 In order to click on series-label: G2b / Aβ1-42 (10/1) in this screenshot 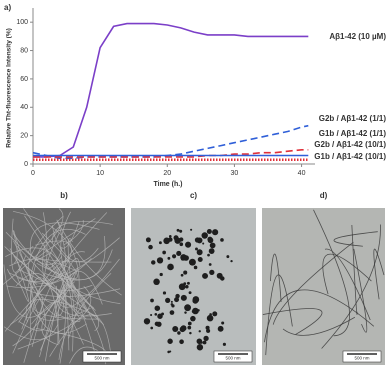, I will do `click(350, 144)`.